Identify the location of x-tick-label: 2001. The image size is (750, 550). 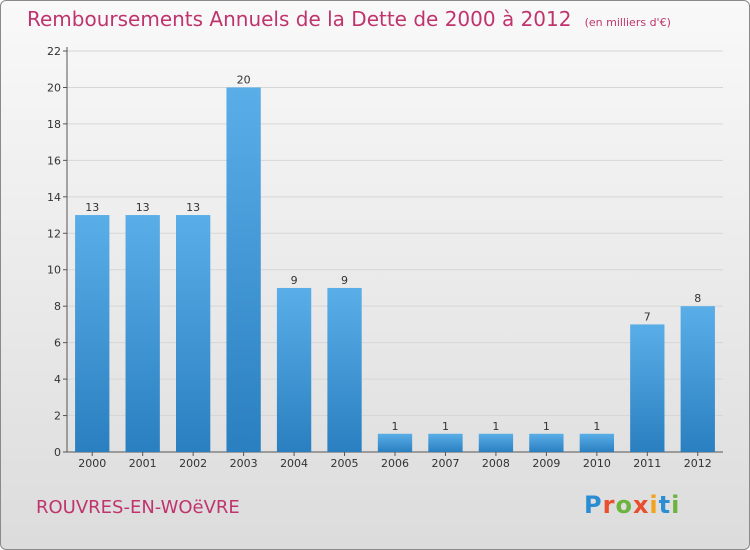
(143, 463).